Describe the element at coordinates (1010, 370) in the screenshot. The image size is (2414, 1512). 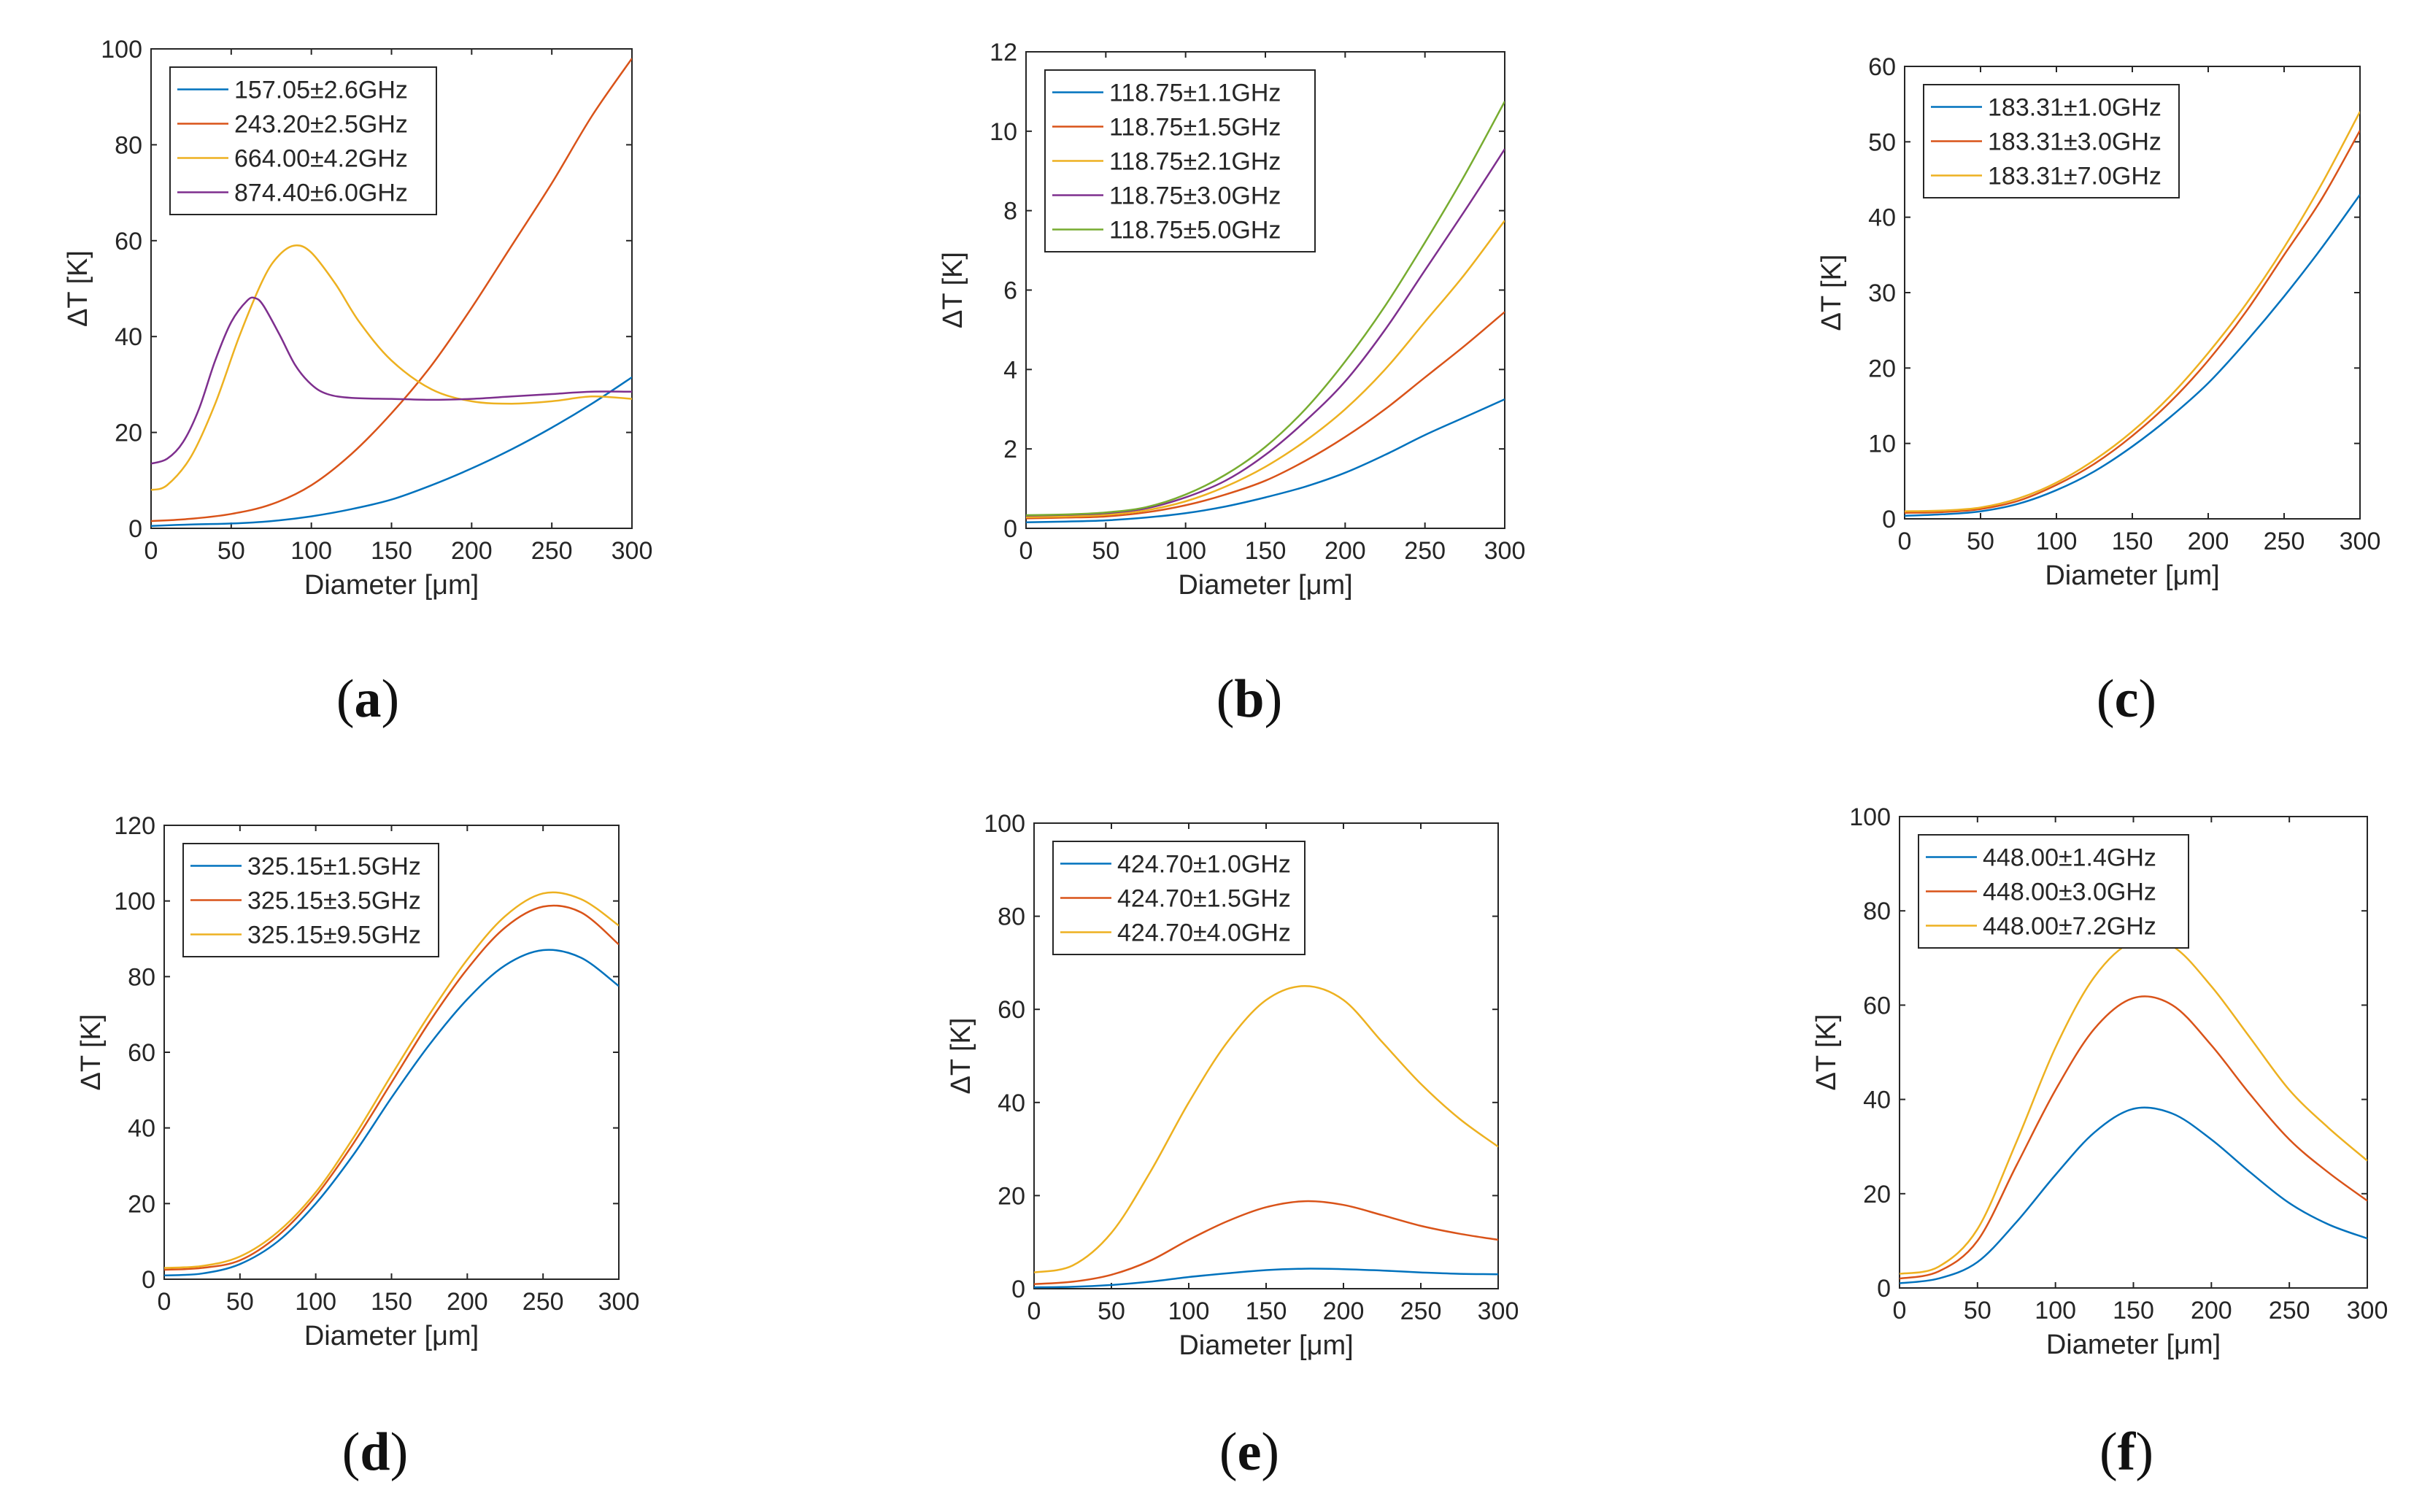
I see `y-tick-label: 4` at that location.